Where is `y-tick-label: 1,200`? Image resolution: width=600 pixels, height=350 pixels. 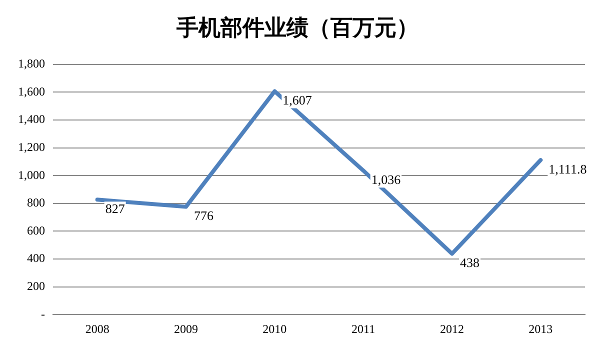
y-tick-label: 1,200 is located at coordinates (31, 147).